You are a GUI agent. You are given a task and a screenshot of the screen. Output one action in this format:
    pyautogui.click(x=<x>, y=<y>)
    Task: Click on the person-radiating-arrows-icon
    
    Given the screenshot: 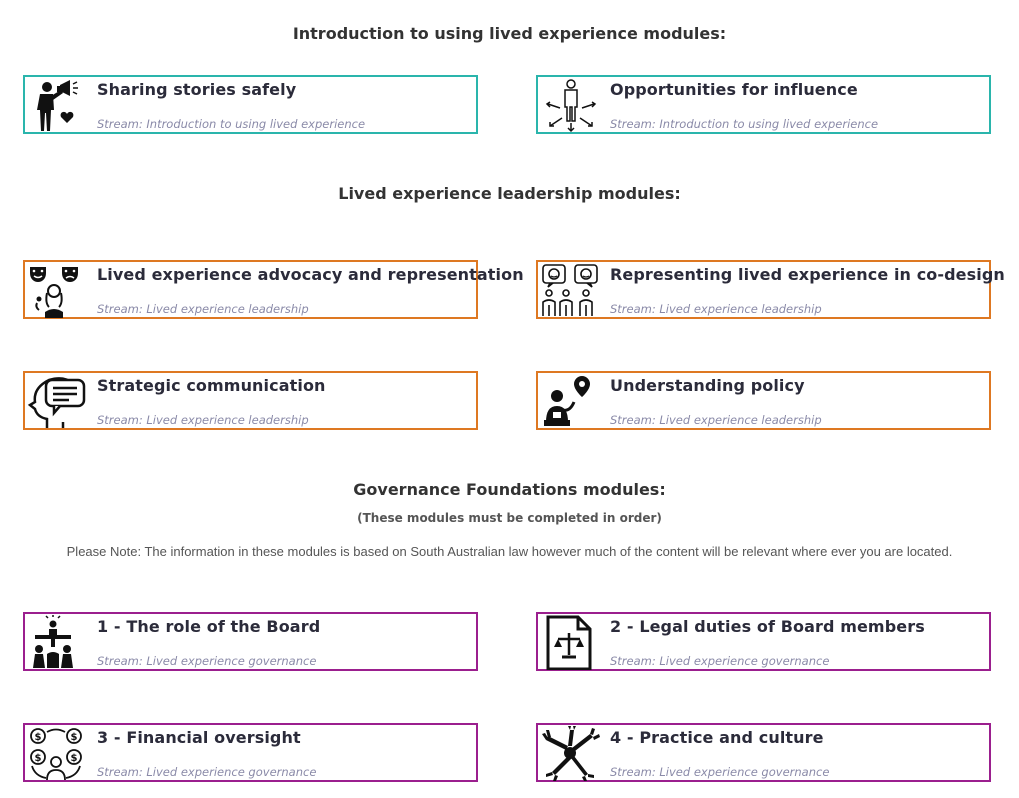 What is the action you would take?
    pyautogui.click(x=571, y=105)
    